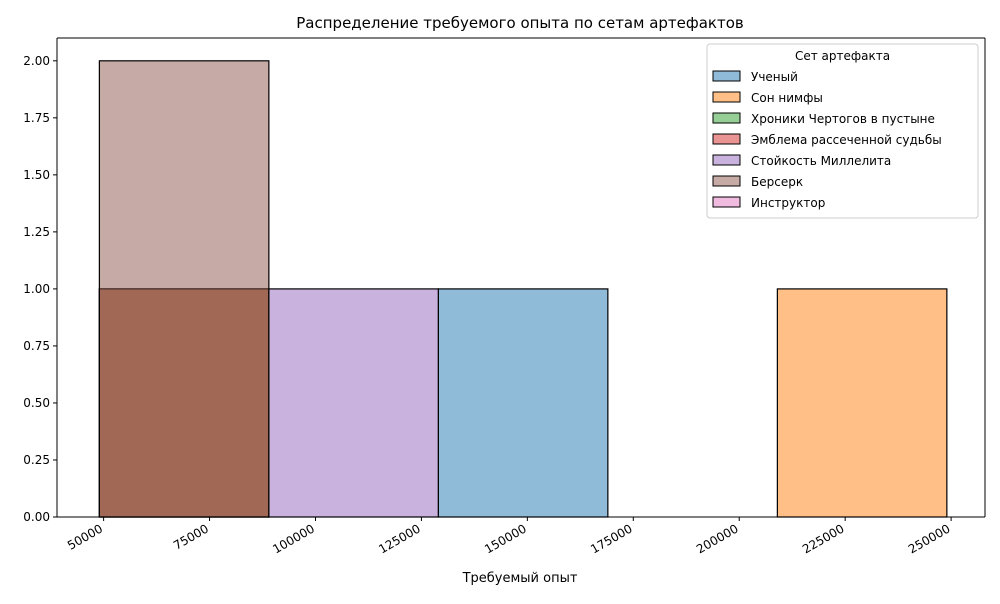 This screenshot has width=1000, height=604. I want to click on x-tick-label-6: 200000, so click(717, 538).